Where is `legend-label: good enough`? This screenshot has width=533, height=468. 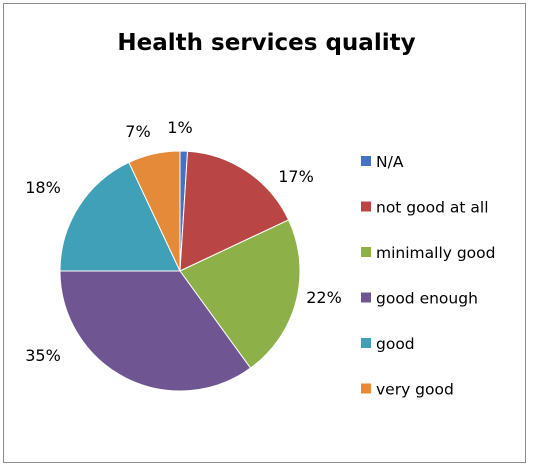
legend-label: good enough is located at coordinates (427, 299).